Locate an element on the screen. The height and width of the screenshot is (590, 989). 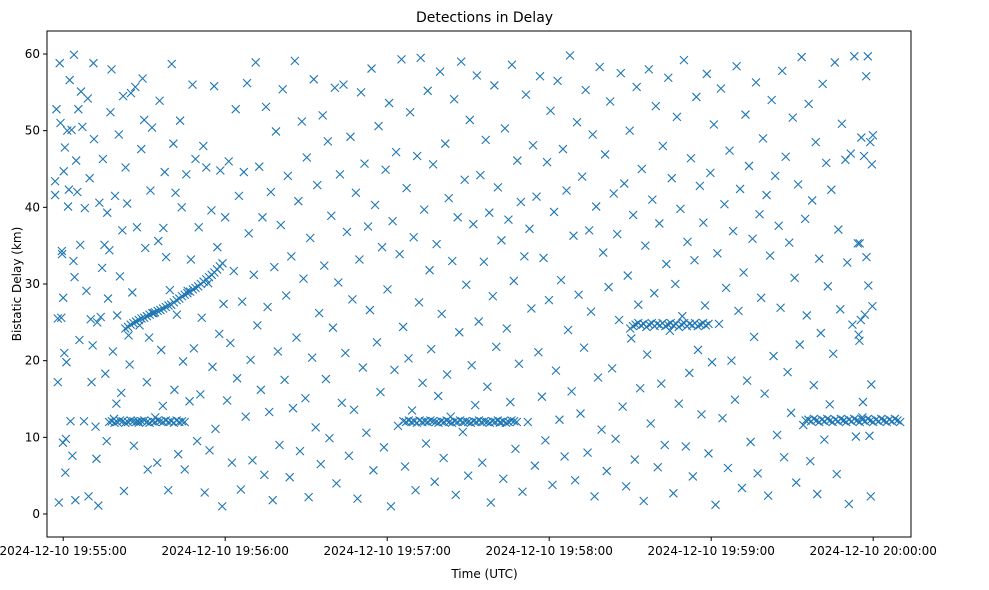
x-tick-label: 2024-12-10 19:56:00 is located at coordinates (224, 551).